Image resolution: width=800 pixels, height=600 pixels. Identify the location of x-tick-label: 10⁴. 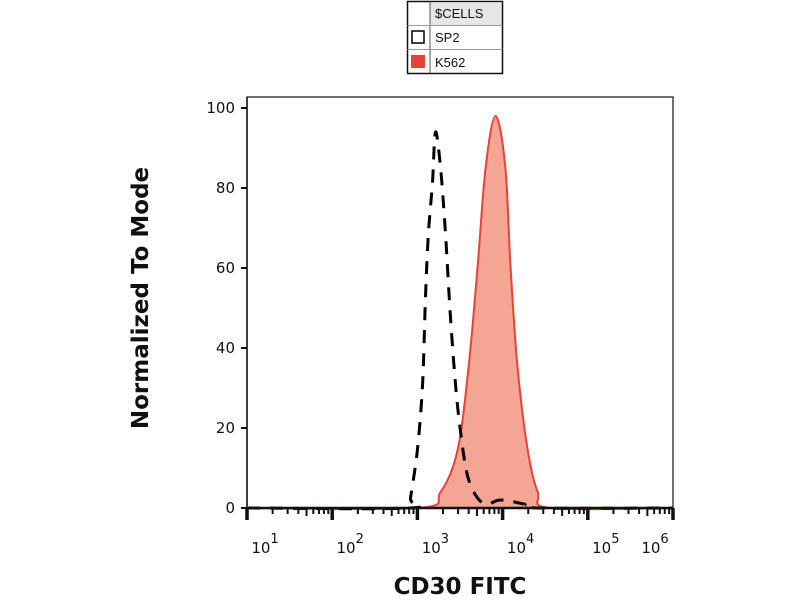
(520, 544).